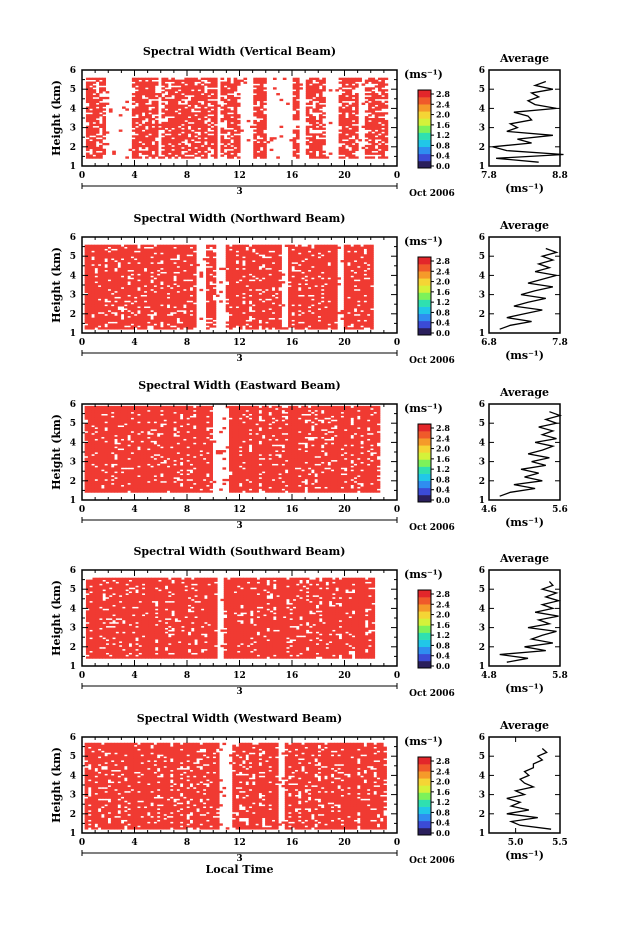  Describe the element at coordinates (274, 305) in the screenshot. I see `heatmap-cell-1903` at that location.